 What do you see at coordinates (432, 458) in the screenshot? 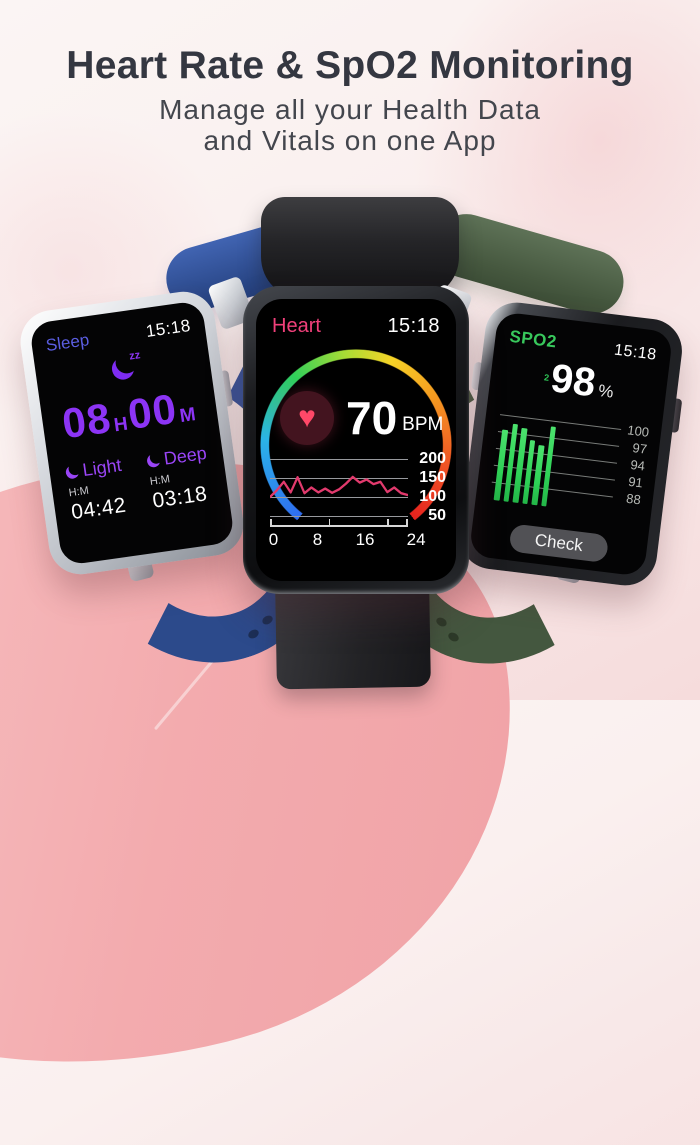
I see `y-tick-label: 200` at bounding box center [432, 458].